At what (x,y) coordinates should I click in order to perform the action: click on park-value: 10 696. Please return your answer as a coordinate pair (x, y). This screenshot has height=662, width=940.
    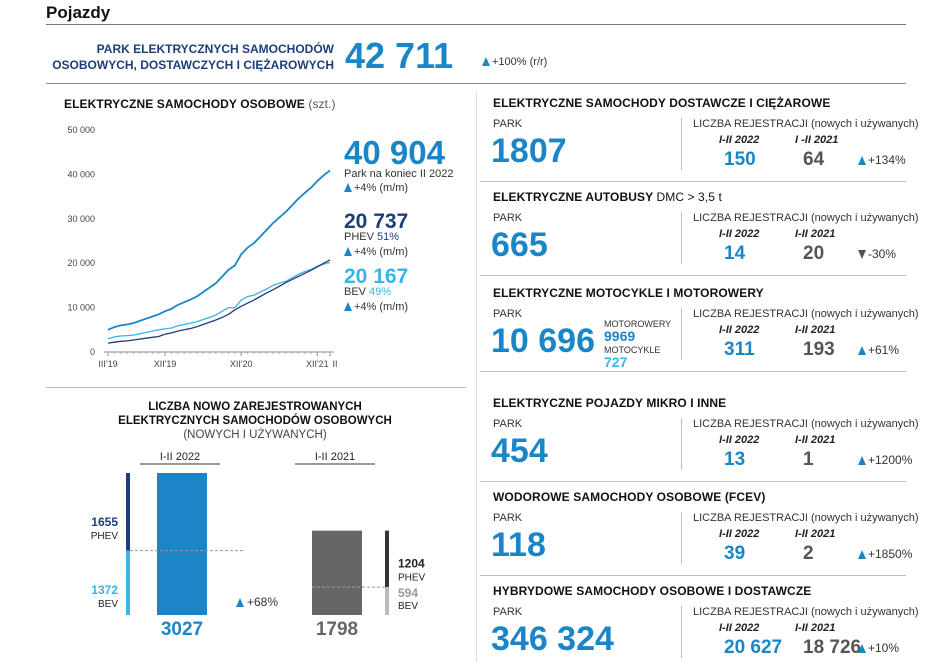
    Looking at the image, I should click on (543, 341).